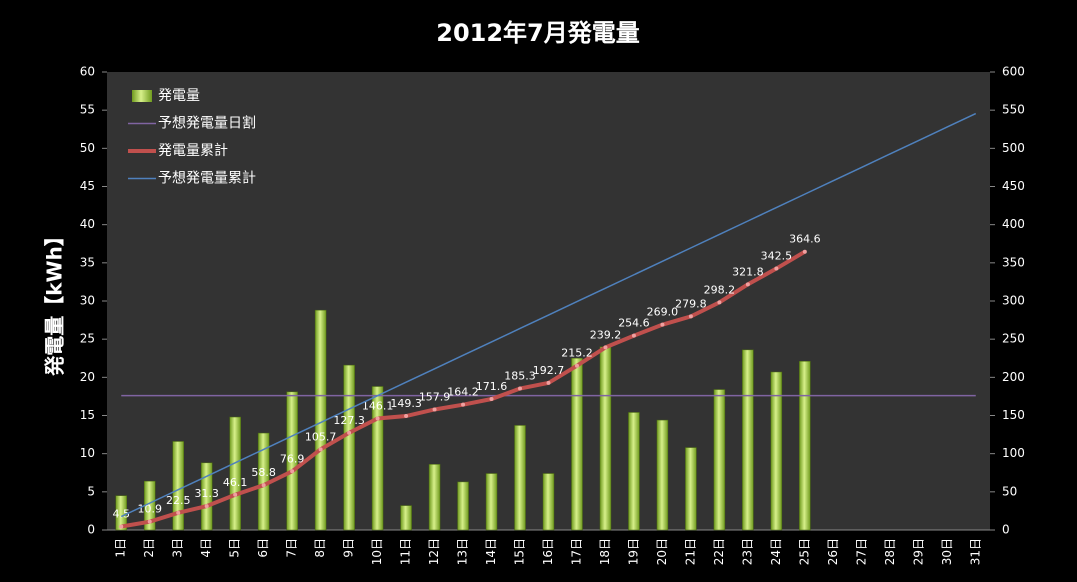 The height and width of the screenshot is (582, 1077). I want to click on data-label: 10.9, so click(149, 509).